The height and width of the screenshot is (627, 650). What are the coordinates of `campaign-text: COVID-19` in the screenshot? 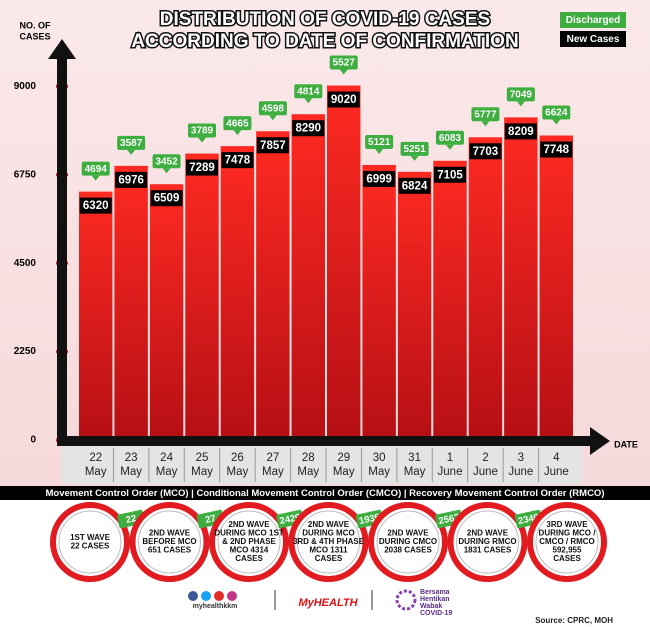 It's located at (436, 613).